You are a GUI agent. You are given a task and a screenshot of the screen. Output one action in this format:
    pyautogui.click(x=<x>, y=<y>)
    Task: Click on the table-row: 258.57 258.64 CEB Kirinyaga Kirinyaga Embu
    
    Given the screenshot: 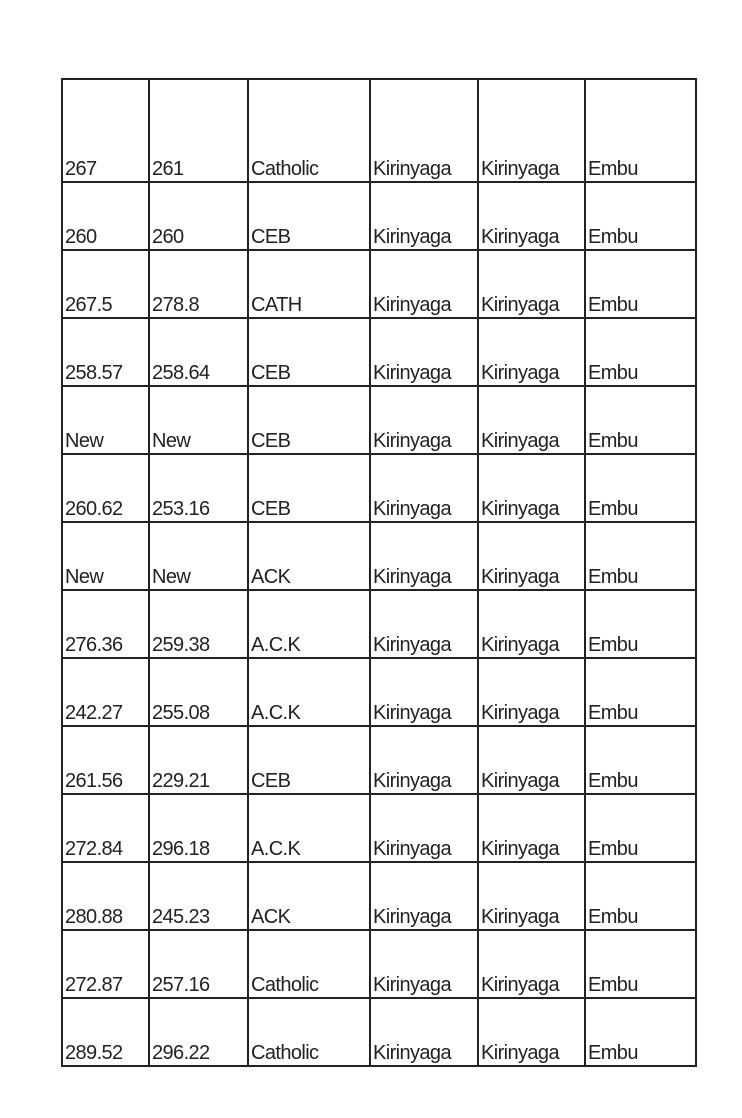 What is the action you would take?
    pyautogui.click(x=379, y=352)
    